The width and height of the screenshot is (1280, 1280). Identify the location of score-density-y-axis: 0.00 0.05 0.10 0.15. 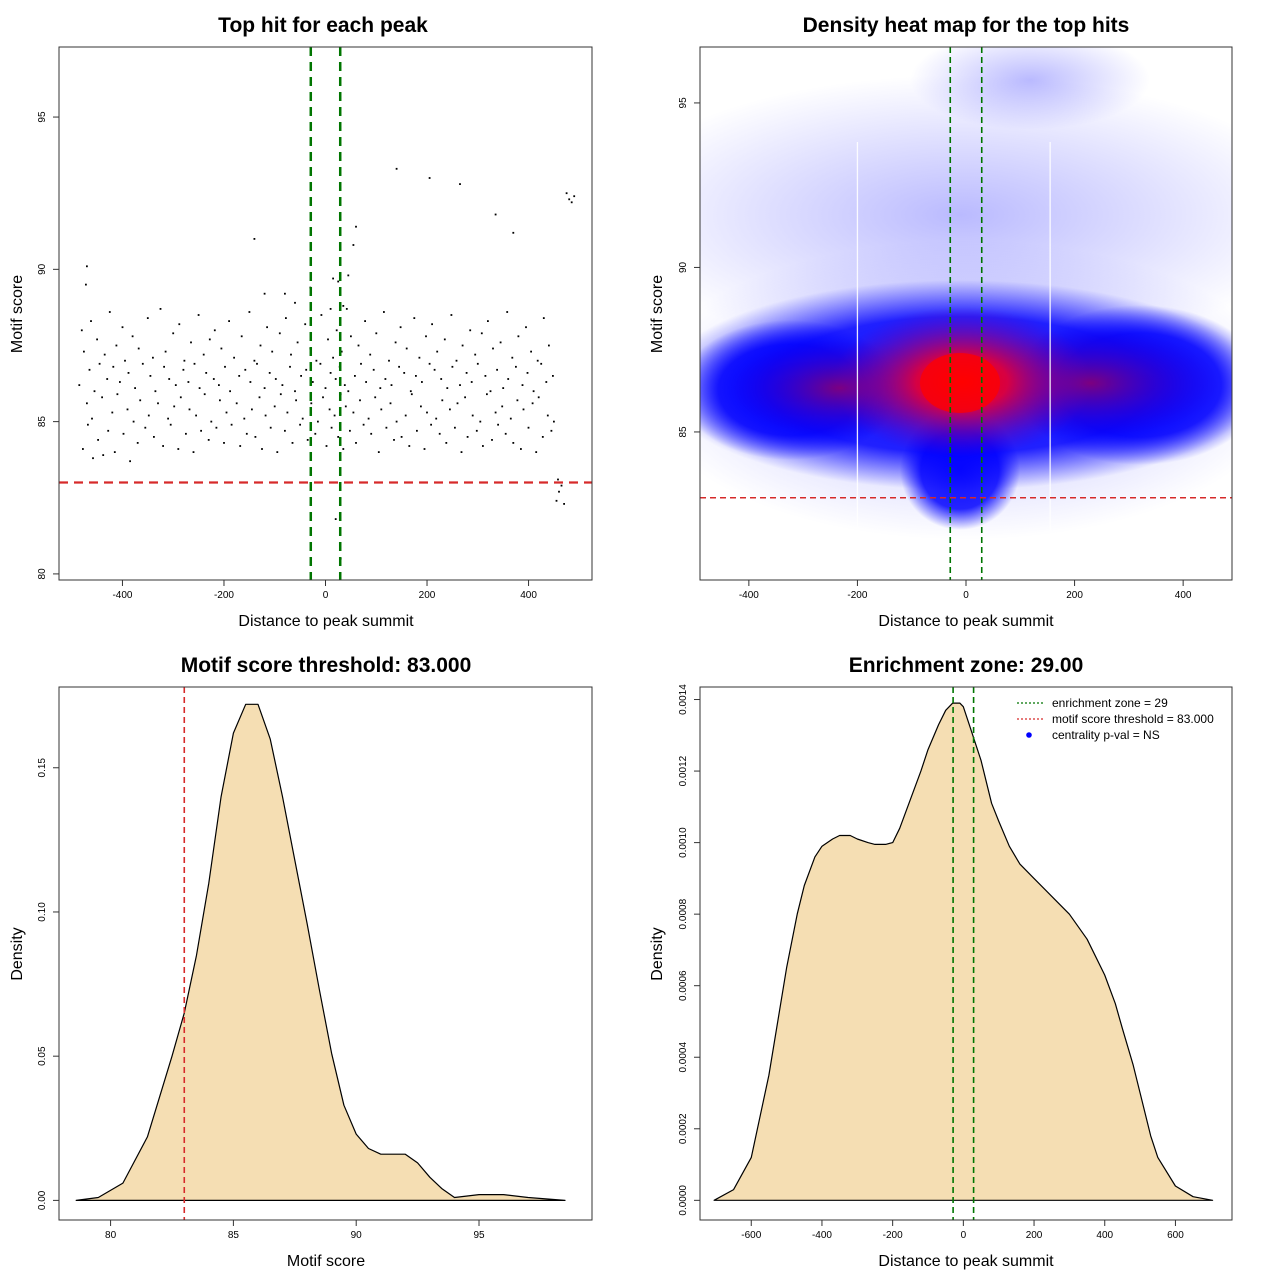
(48, 984).